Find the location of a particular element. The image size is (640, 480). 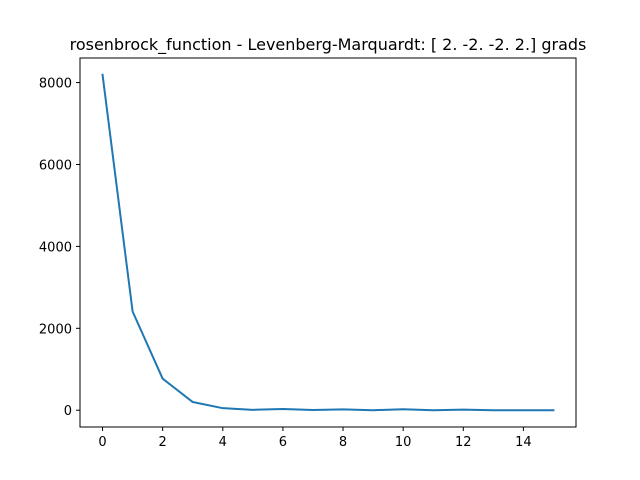

y-axis: 0 2000 4000 6000 8000 is located at coordinates (59, 248).